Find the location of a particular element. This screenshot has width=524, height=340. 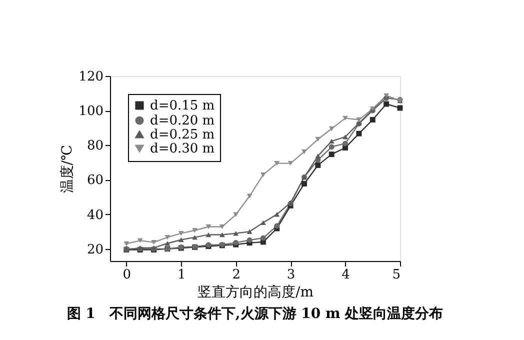

y-tick-label: 40 is located at coordinates (95, 215).